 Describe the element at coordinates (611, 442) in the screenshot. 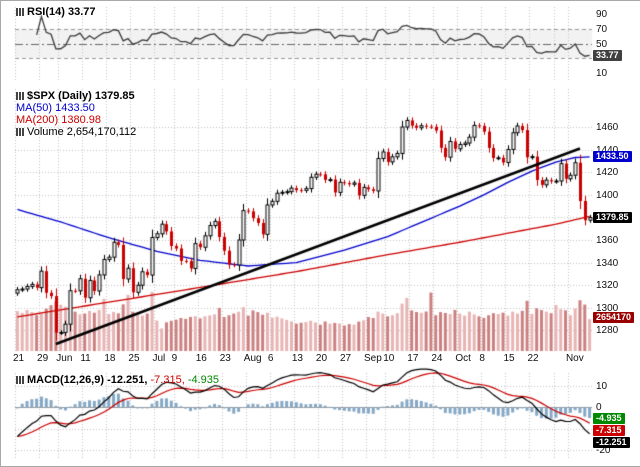

I see `macd-line-box: -12.251` at that location.